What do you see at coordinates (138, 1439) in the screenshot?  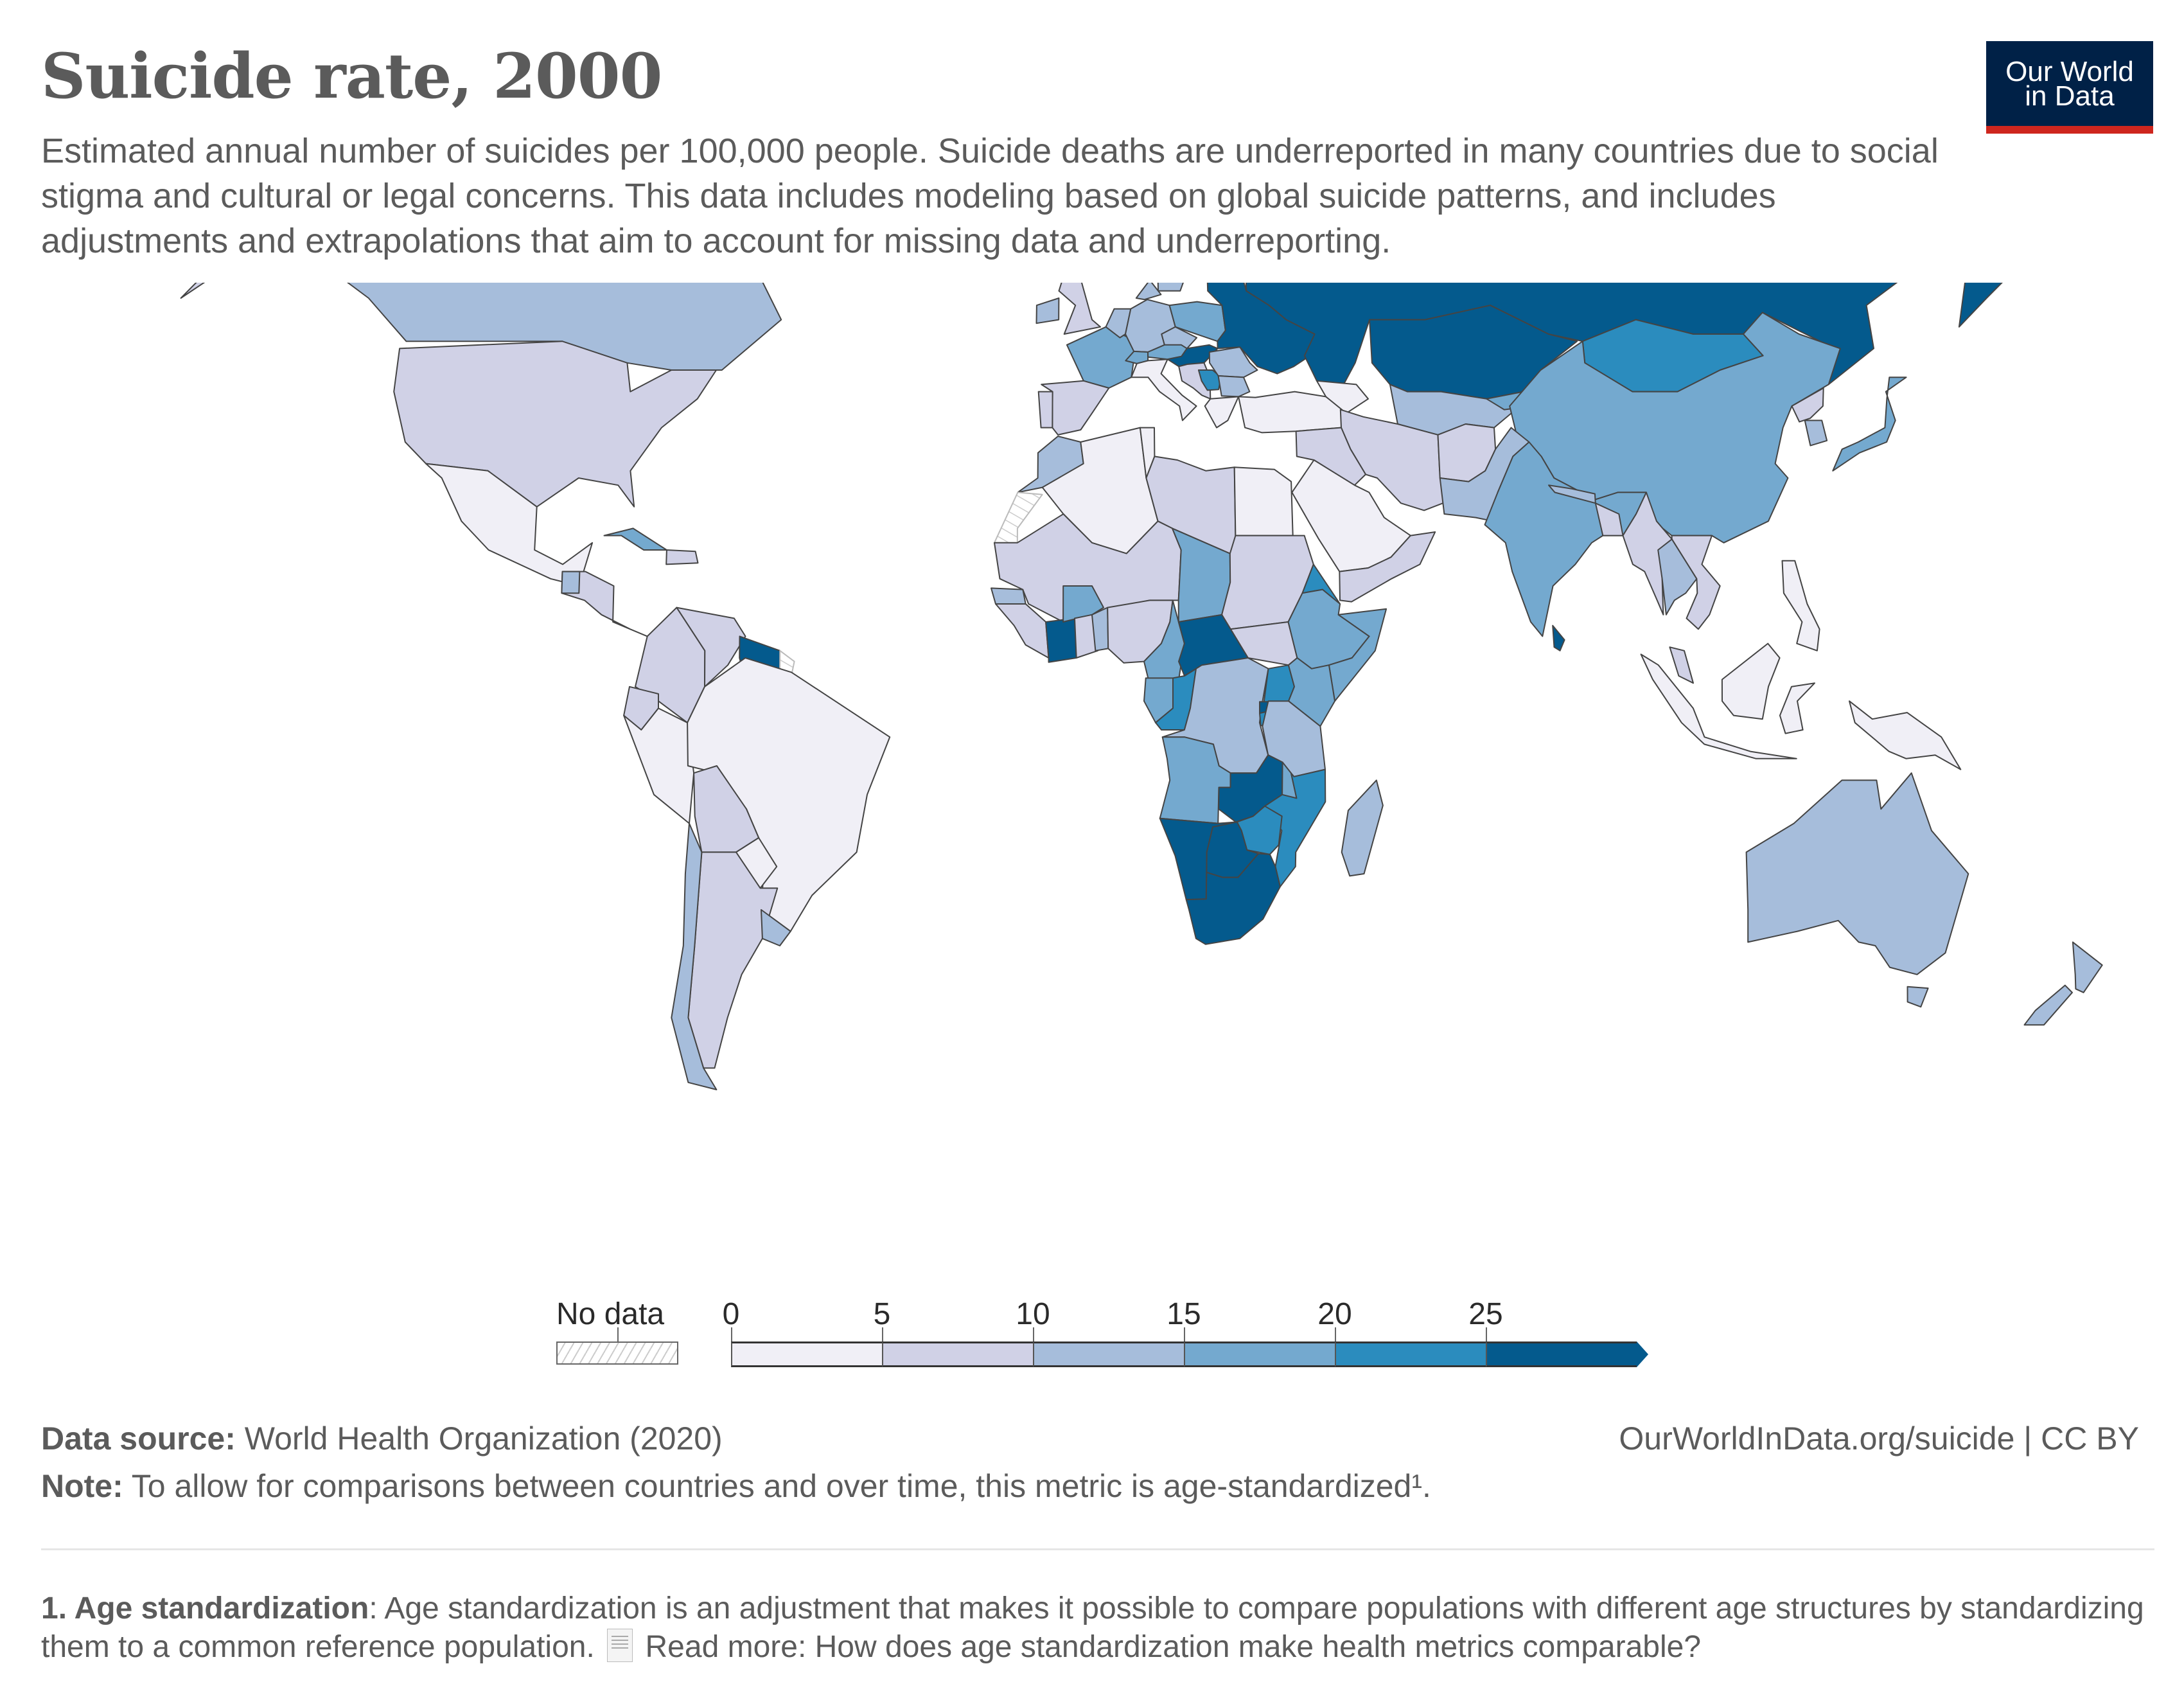 I see `data-source-label: Data source:` at bounding box center [138, 1439].